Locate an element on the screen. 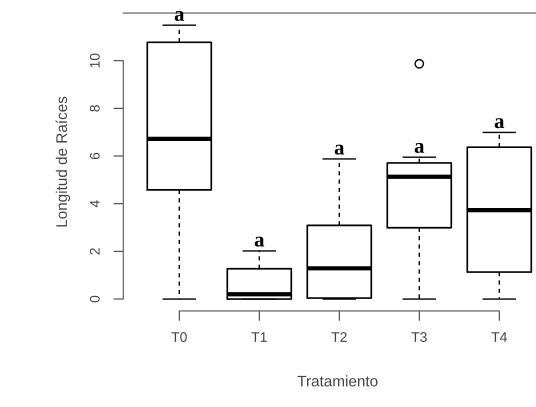 The width and height of the screenshot is (536, 407). y-tick-label: 10 is located at coordinates (95, 61).